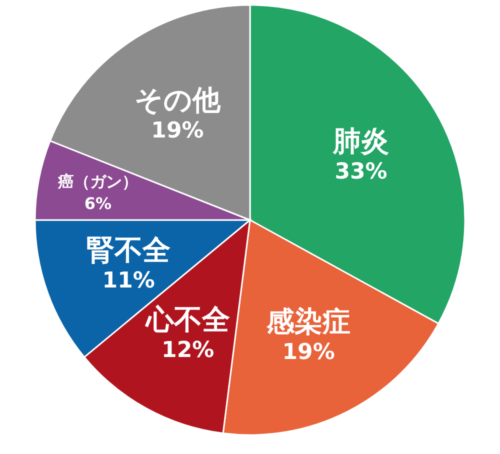 This screenshot has width=500, height=454. I want to click on data-label: 12%, so click(188, 351).